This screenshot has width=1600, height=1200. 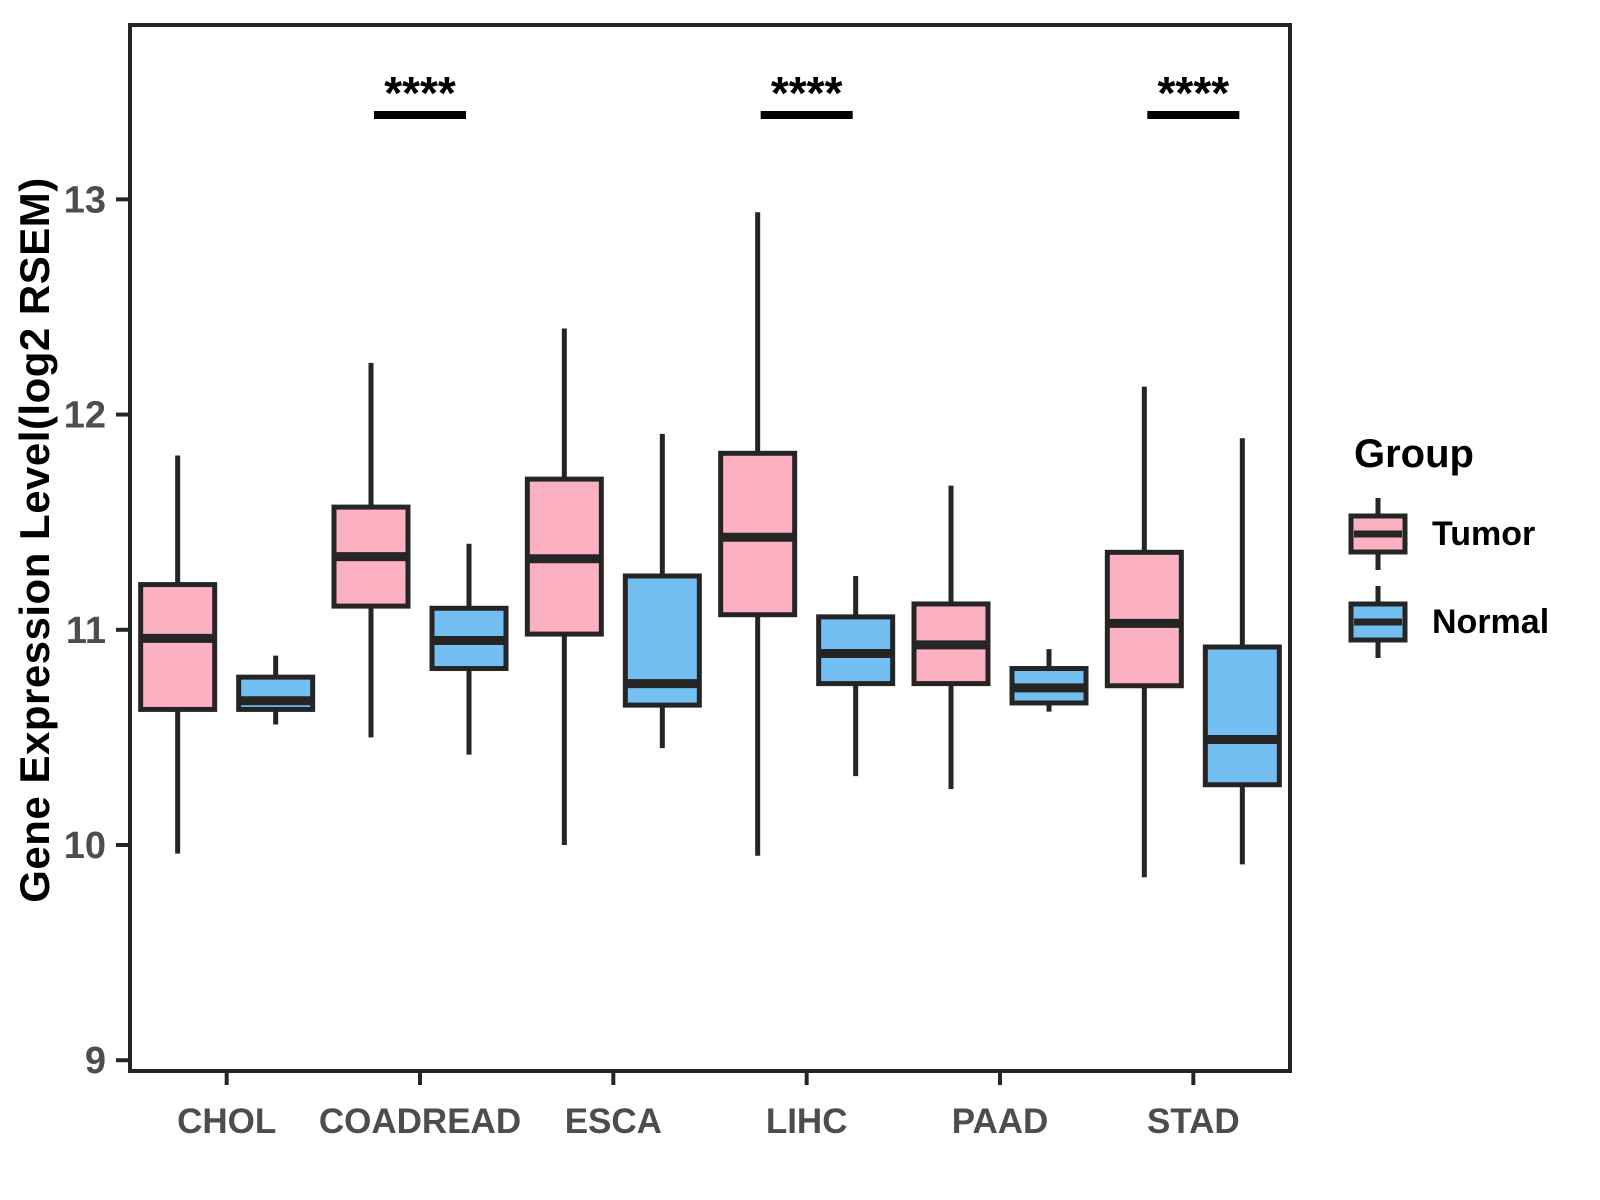 I want to click on legend-item-normal: Normal, so click(x=1467, y=622).